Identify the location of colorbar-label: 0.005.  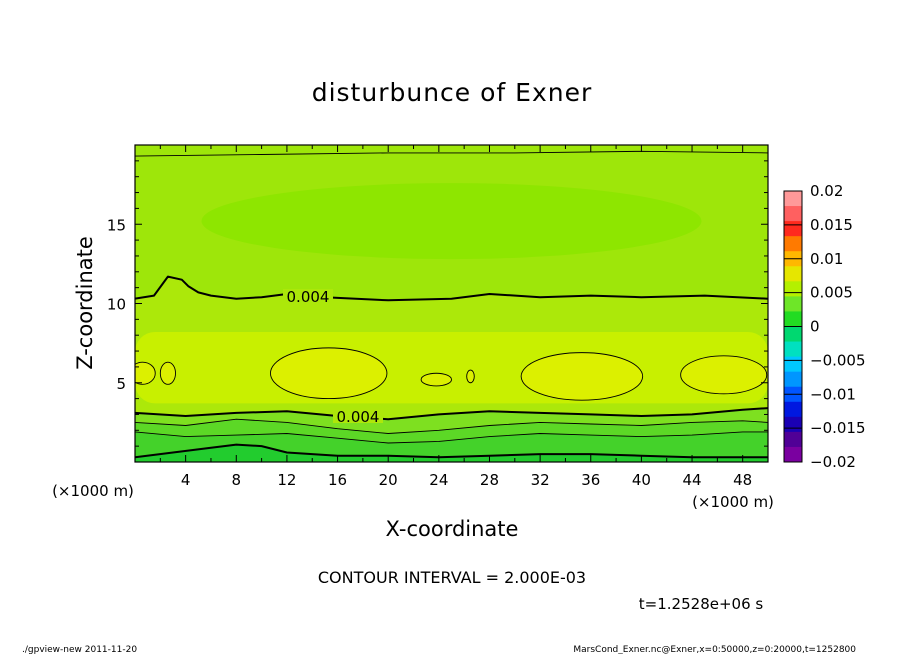
(831, 293).